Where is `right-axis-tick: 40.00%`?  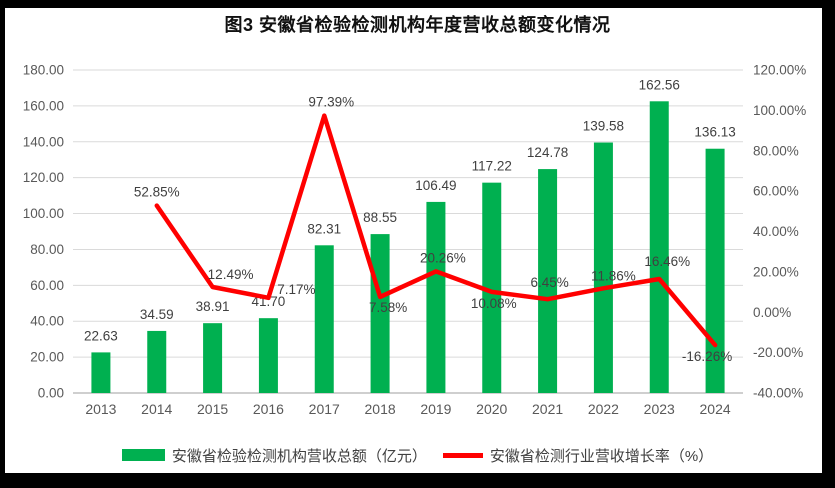 right-axis-tick: 40.00% is located at coordinates (776, 231).